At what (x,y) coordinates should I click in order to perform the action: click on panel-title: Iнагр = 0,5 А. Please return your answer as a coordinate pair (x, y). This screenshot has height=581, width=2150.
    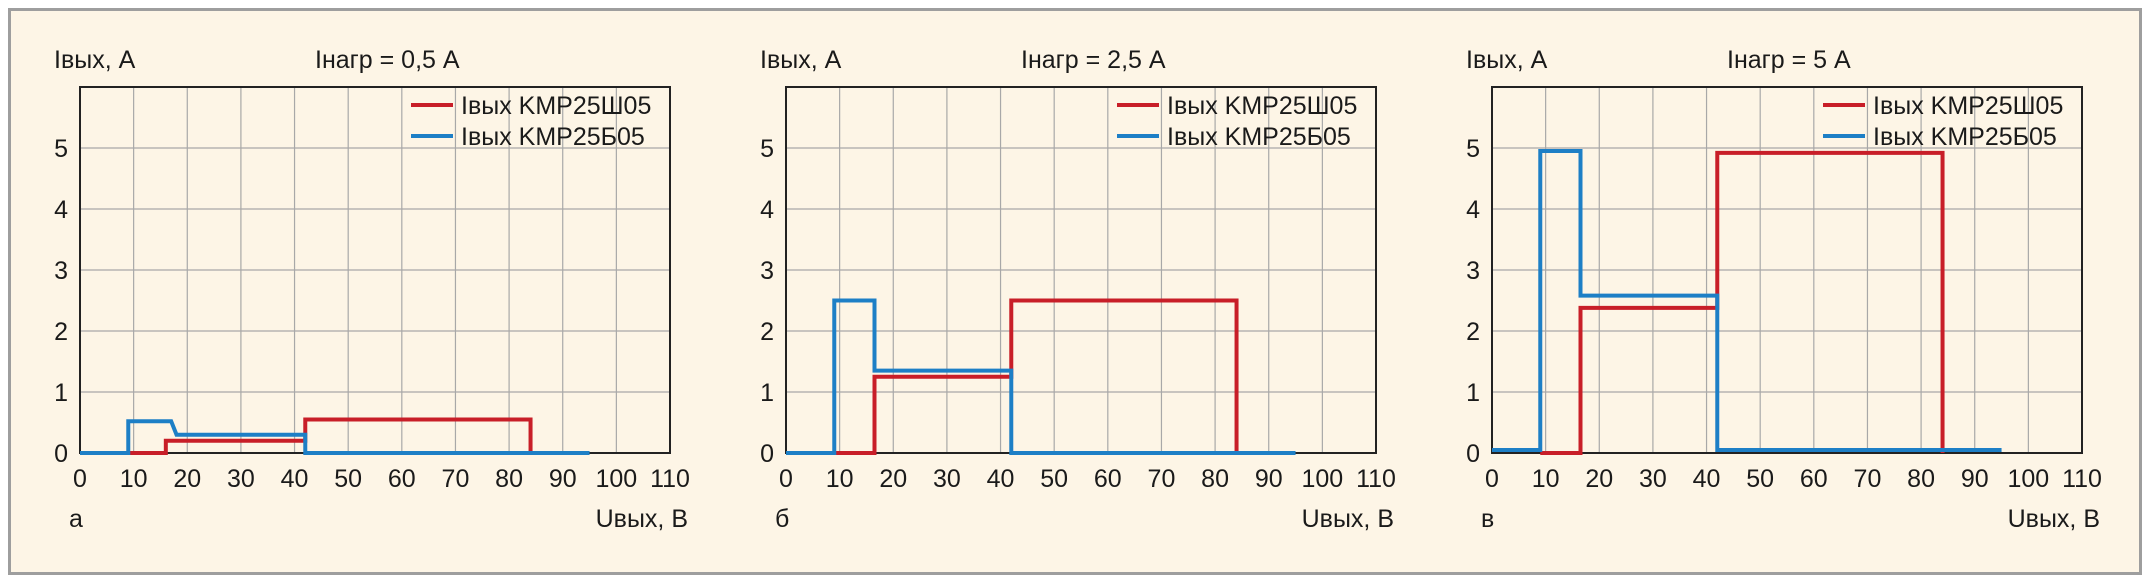
    Looking at the image, I should click on (387, 60).